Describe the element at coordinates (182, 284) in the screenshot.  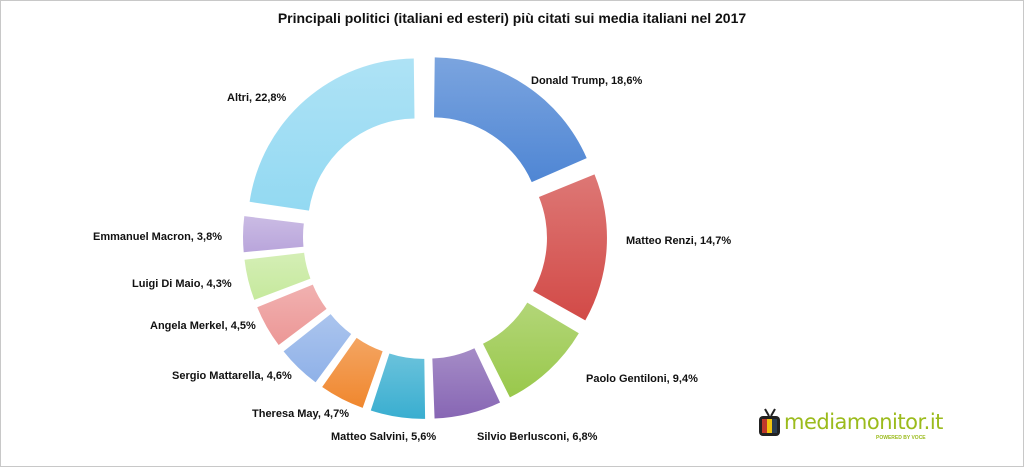
I see `data-label: Luigi Di Maio, 4,3%` at that location.